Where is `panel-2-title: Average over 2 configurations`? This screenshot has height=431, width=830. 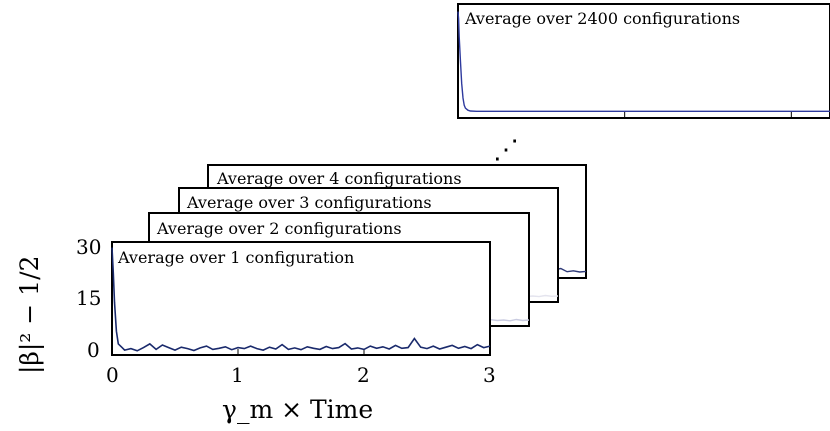
panel-2-title: Average over 2 configurations is located at coordinates (279, 228).